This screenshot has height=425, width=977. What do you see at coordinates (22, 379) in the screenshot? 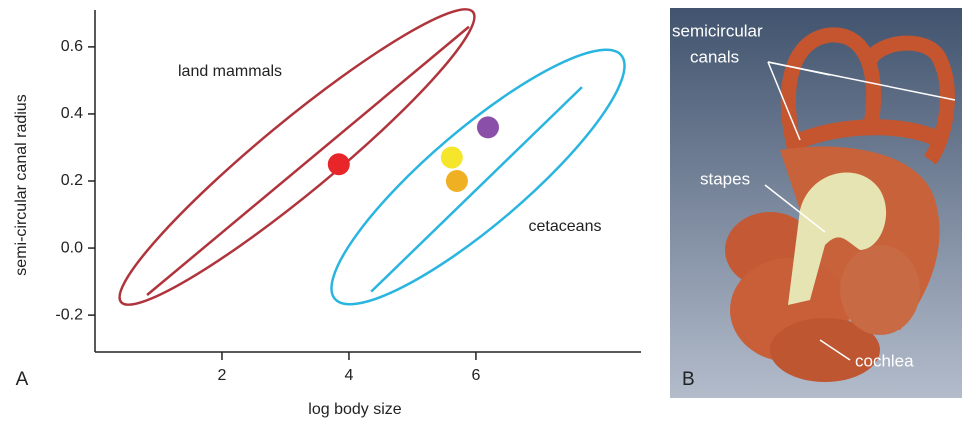
I see `panel-label: A` at bounding box center [22, 379].